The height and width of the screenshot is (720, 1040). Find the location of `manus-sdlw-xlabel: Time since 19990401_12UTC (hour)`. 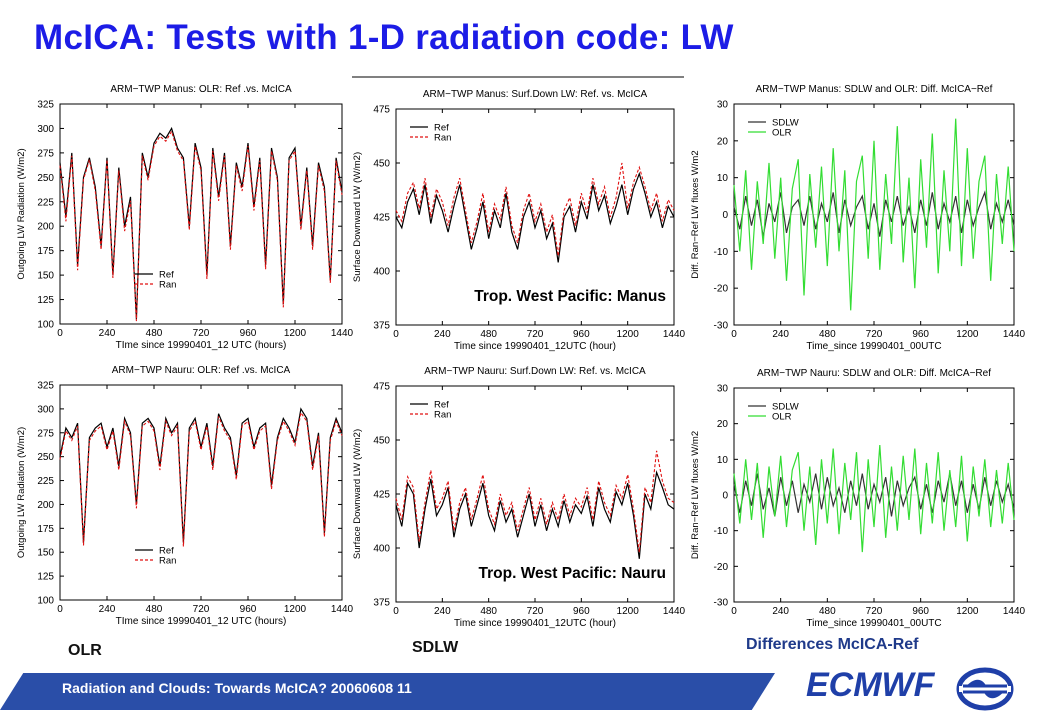

manus-sdlw-xlabel: Time since 19990401_12UTC (hour) is located at coordinates (535, 346).